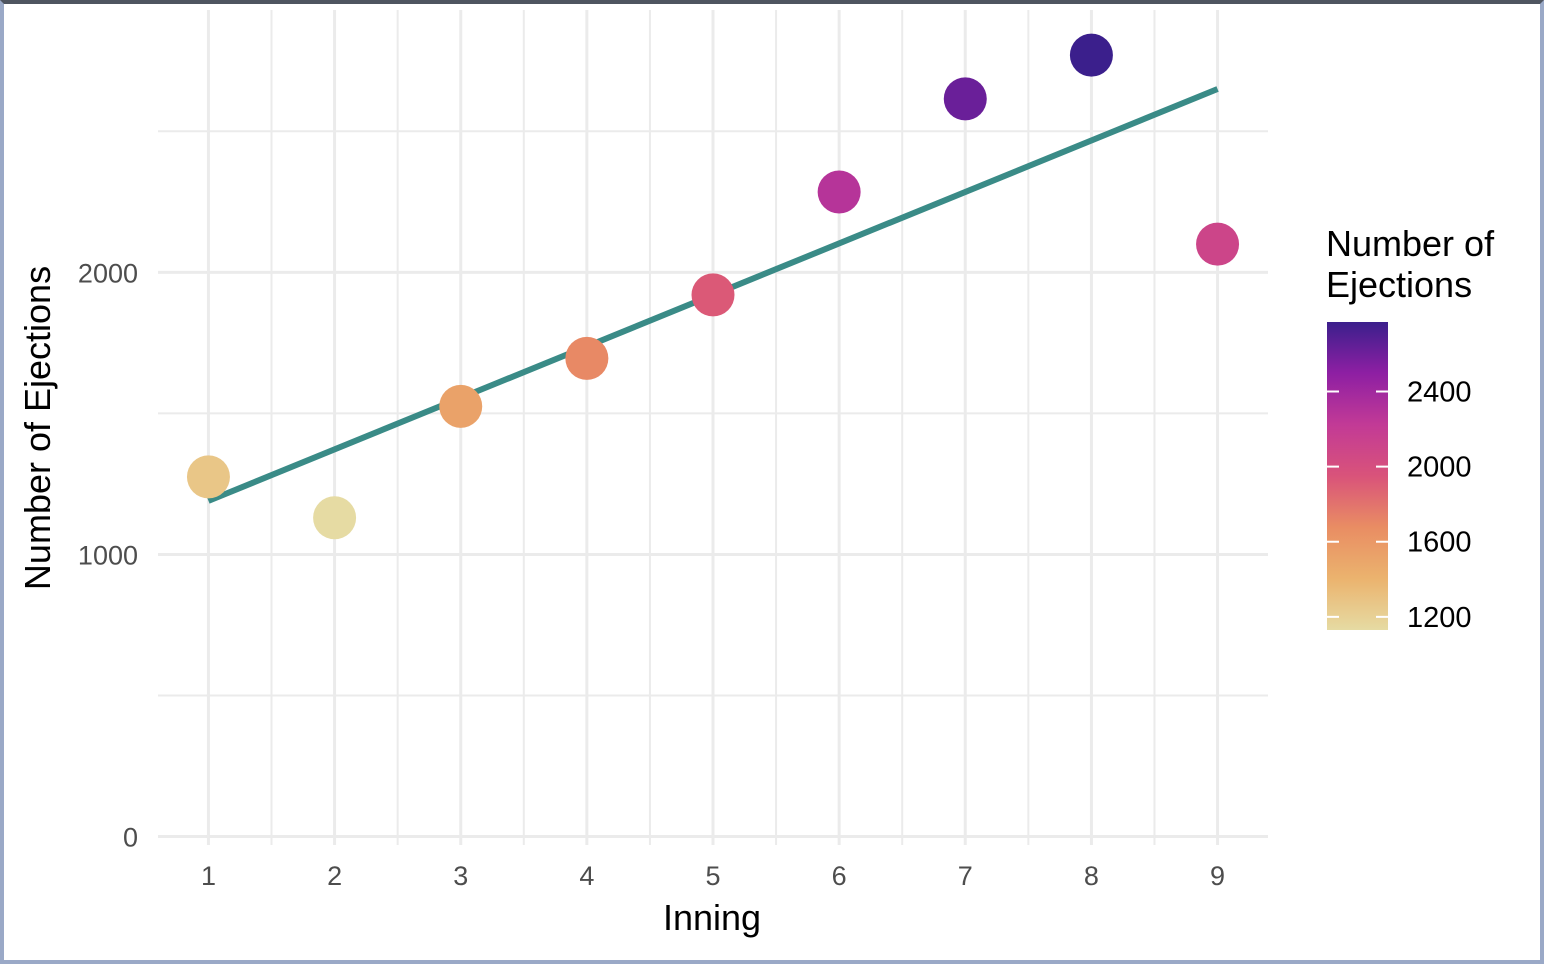 This screenshot has height=964, width=1544. I want to click on legend-title-line-2: Ejections, so click(1399, 284).